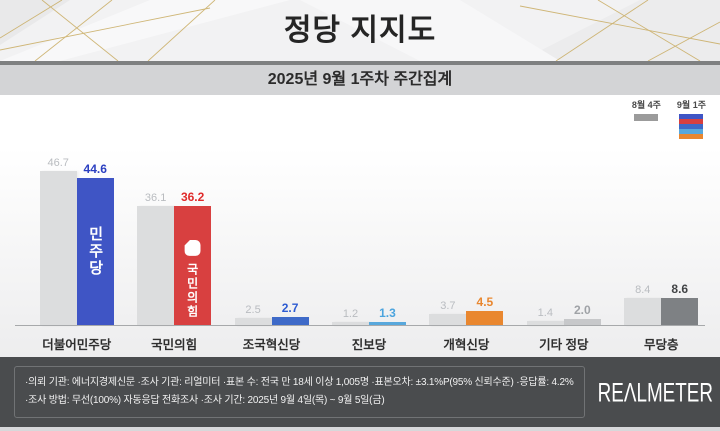 The height and width of the screenshot is (431, 720). I want to click on value-label-current-progressive-party: 1.3, so click(387, 312).